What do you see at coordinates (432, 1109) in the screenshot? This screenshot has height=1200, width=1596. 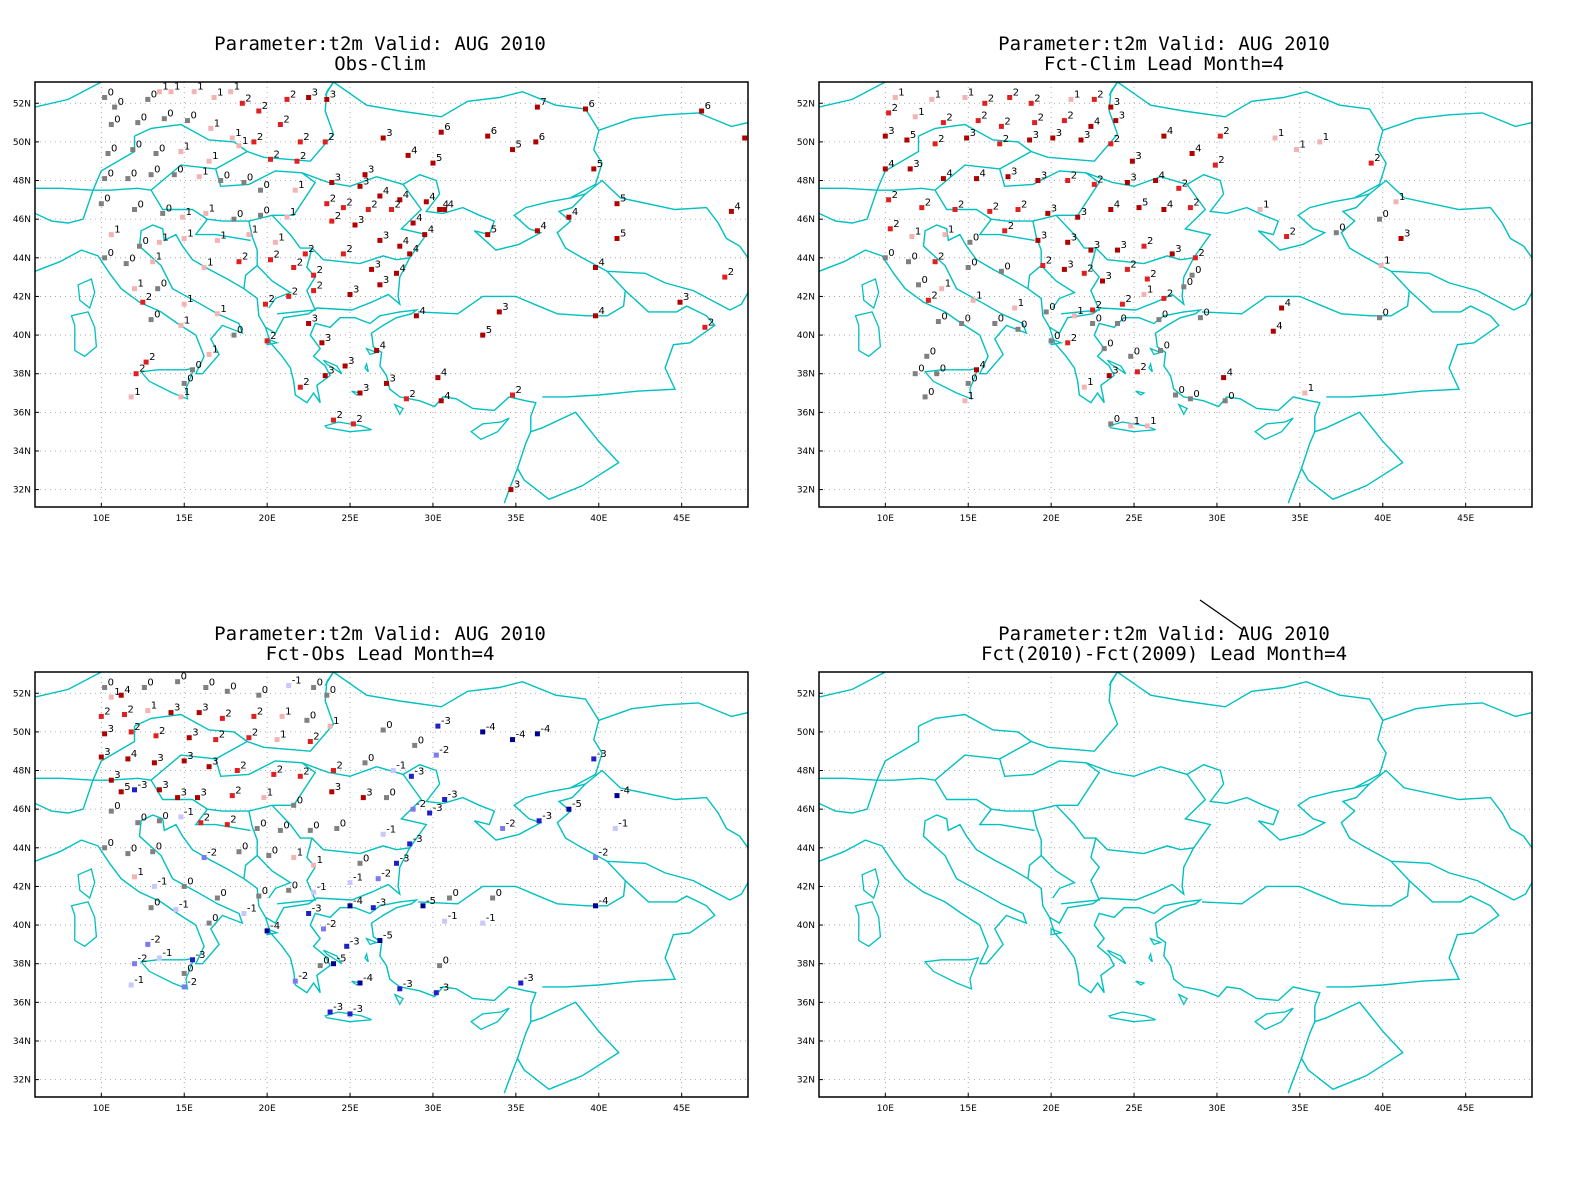 I see `lon-tick-label: 30E` at bounding box center [432, 1109].